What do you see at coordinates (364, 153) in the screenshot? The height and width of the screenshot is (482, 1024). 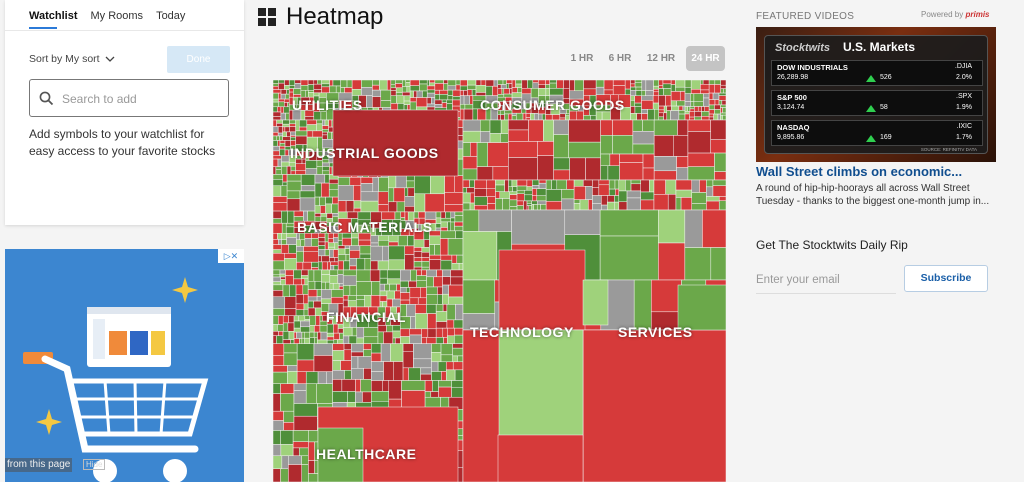 I see `sector-industrial-goods: INDUSTRIAL GOODS` at bounding box center [364, 153].